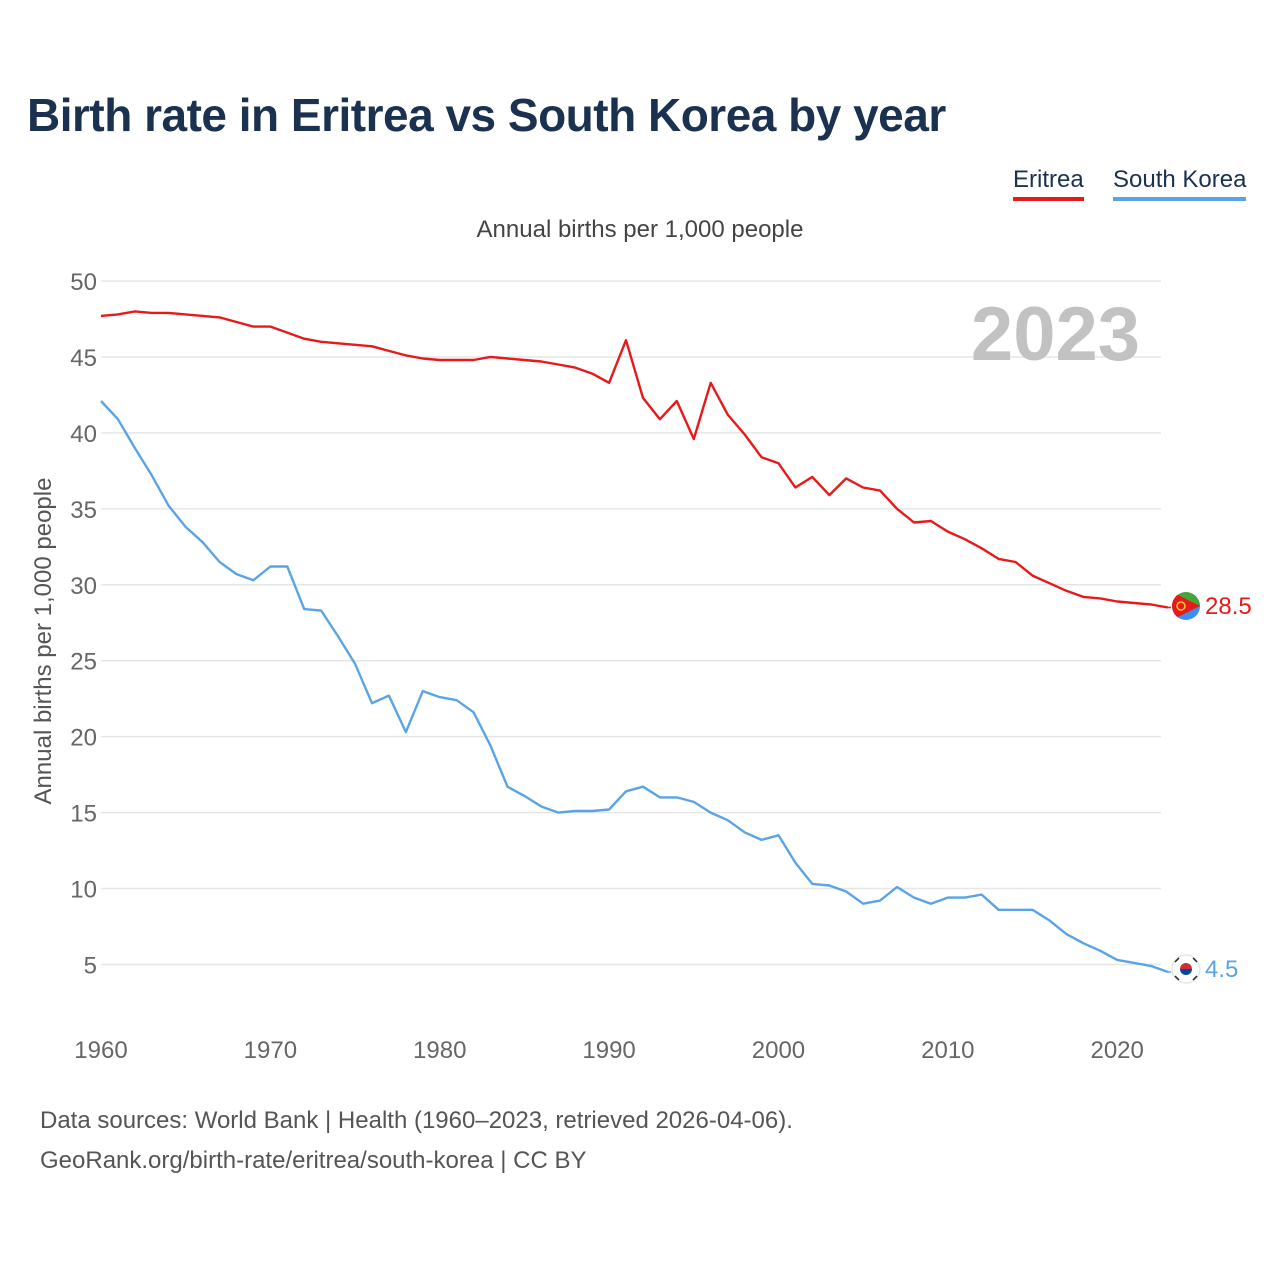  I want to click on end-label-south-korea: 4.5, so click(1221, 969).